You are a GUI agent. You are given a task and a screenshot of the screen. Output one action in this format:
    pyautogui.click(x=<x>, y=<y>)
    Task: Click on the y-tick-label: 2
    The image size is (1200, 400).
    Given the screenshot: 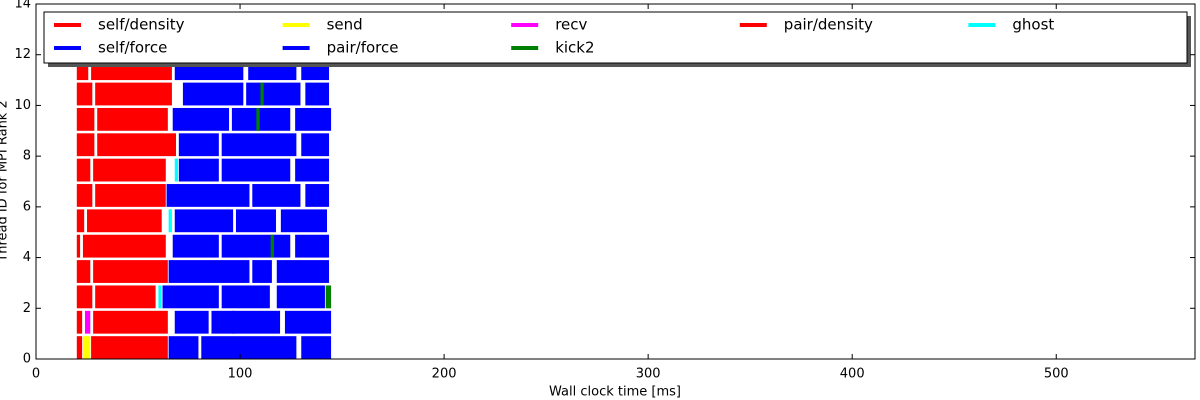 What is the action you would take?
    pyautogui.click(x=27, y=308)
    